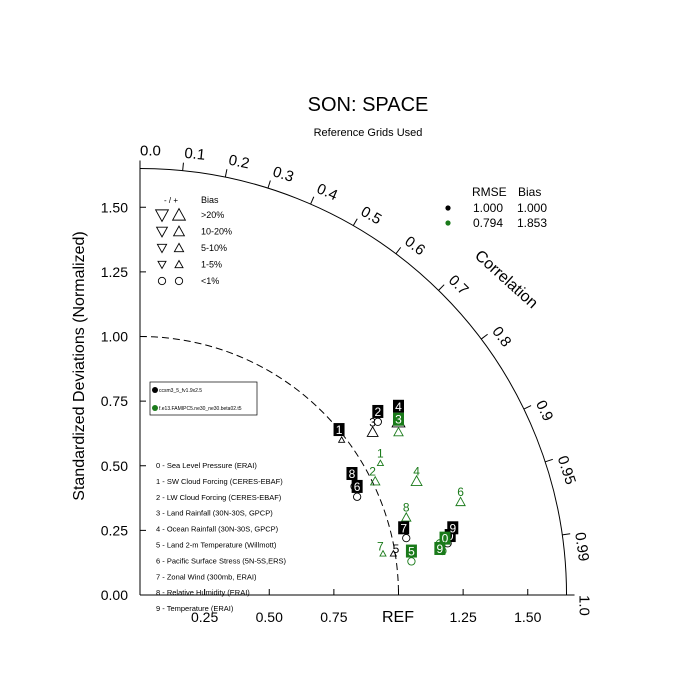 Image resolution: width=700 pixels, height=700 pixels. What do you see at coordinates (352, 474) in the screenshot?
I see `series-0-label-8: 8` at bounding box center [352, 474].